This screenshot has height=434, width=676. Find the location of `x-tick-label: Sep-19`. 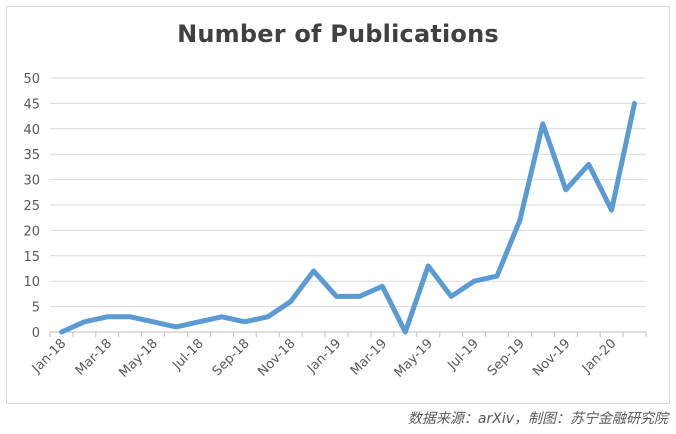

x-tick-label: Sep-19 is located at coordinates (506, 357).